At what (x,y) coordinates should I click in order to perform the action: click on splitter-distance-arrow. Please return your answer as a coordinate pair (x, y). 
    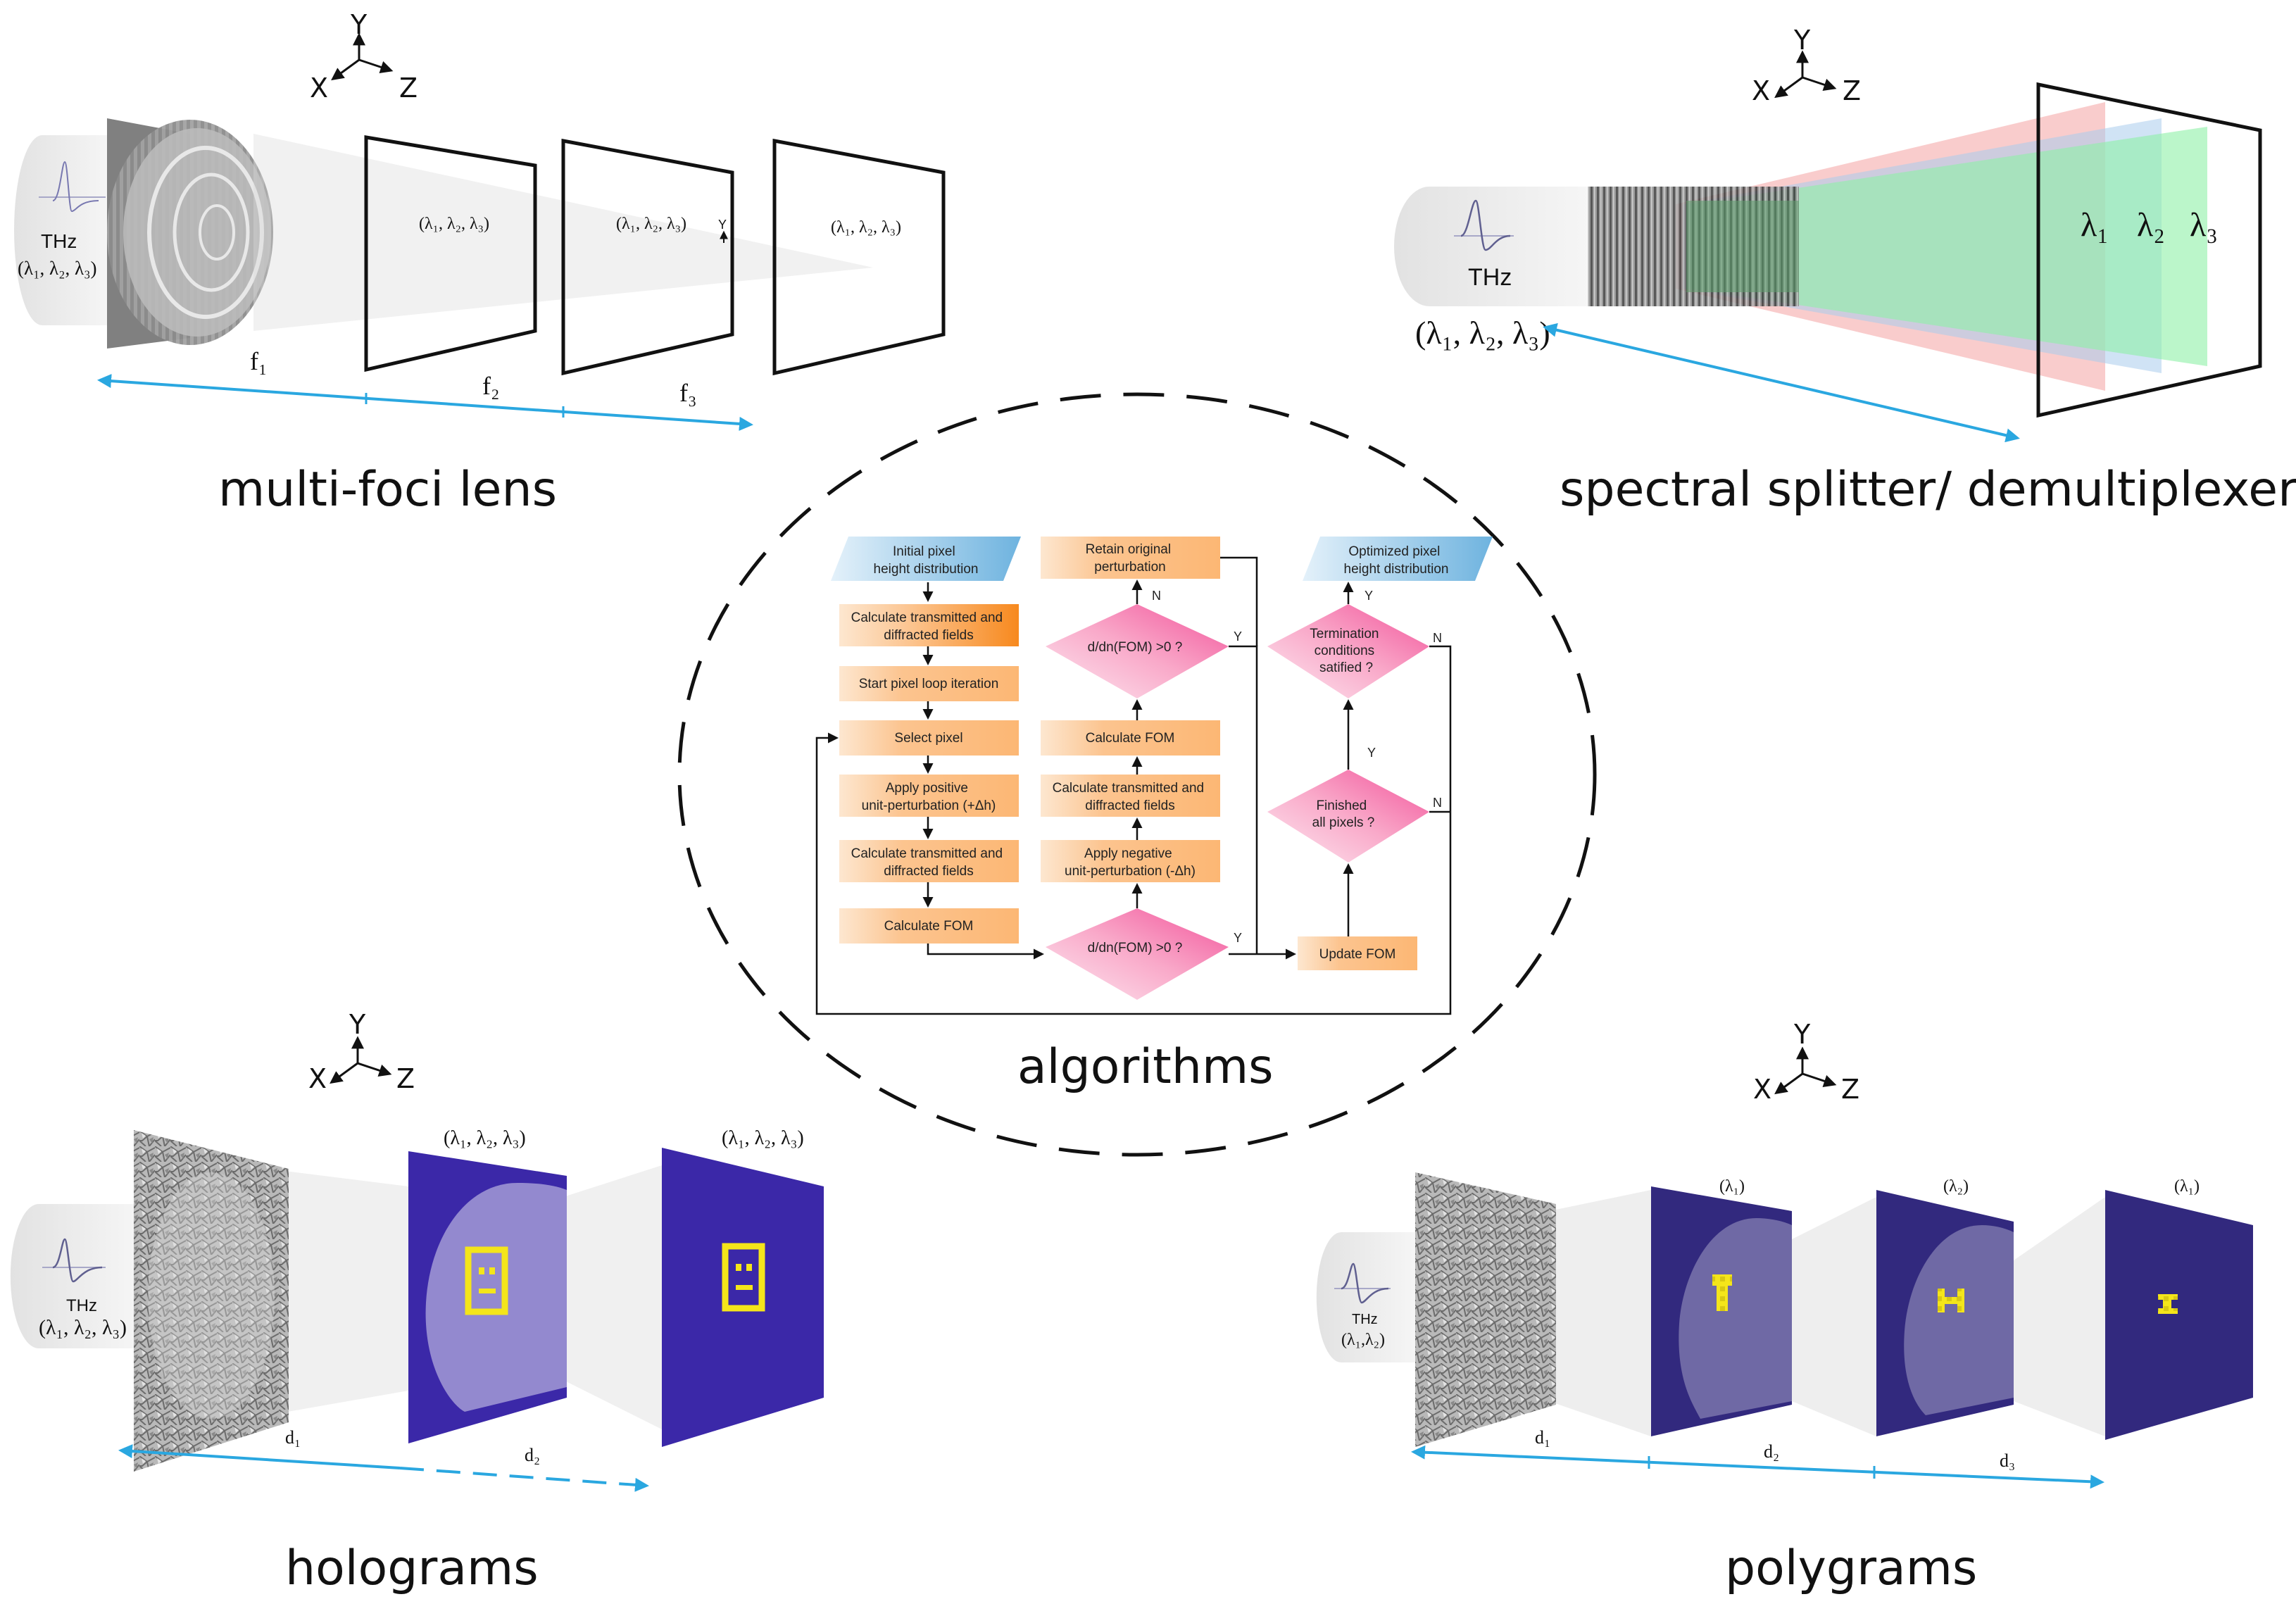
    Looking at the image, I should click on (1781, 382).